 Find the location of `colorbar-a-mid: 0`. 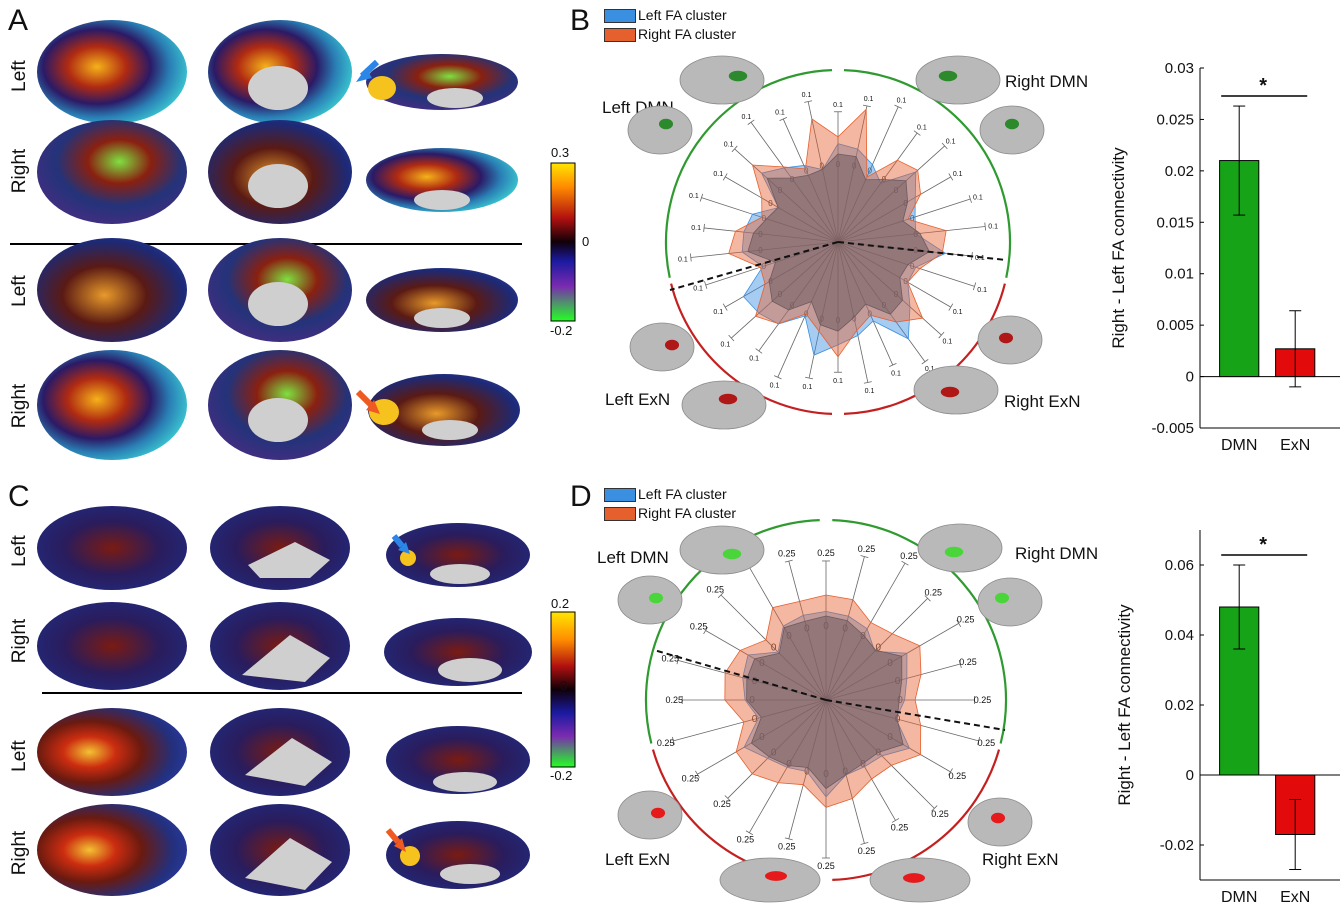

colorbar-a-mid: 0 is located at coordinates (586, 241).